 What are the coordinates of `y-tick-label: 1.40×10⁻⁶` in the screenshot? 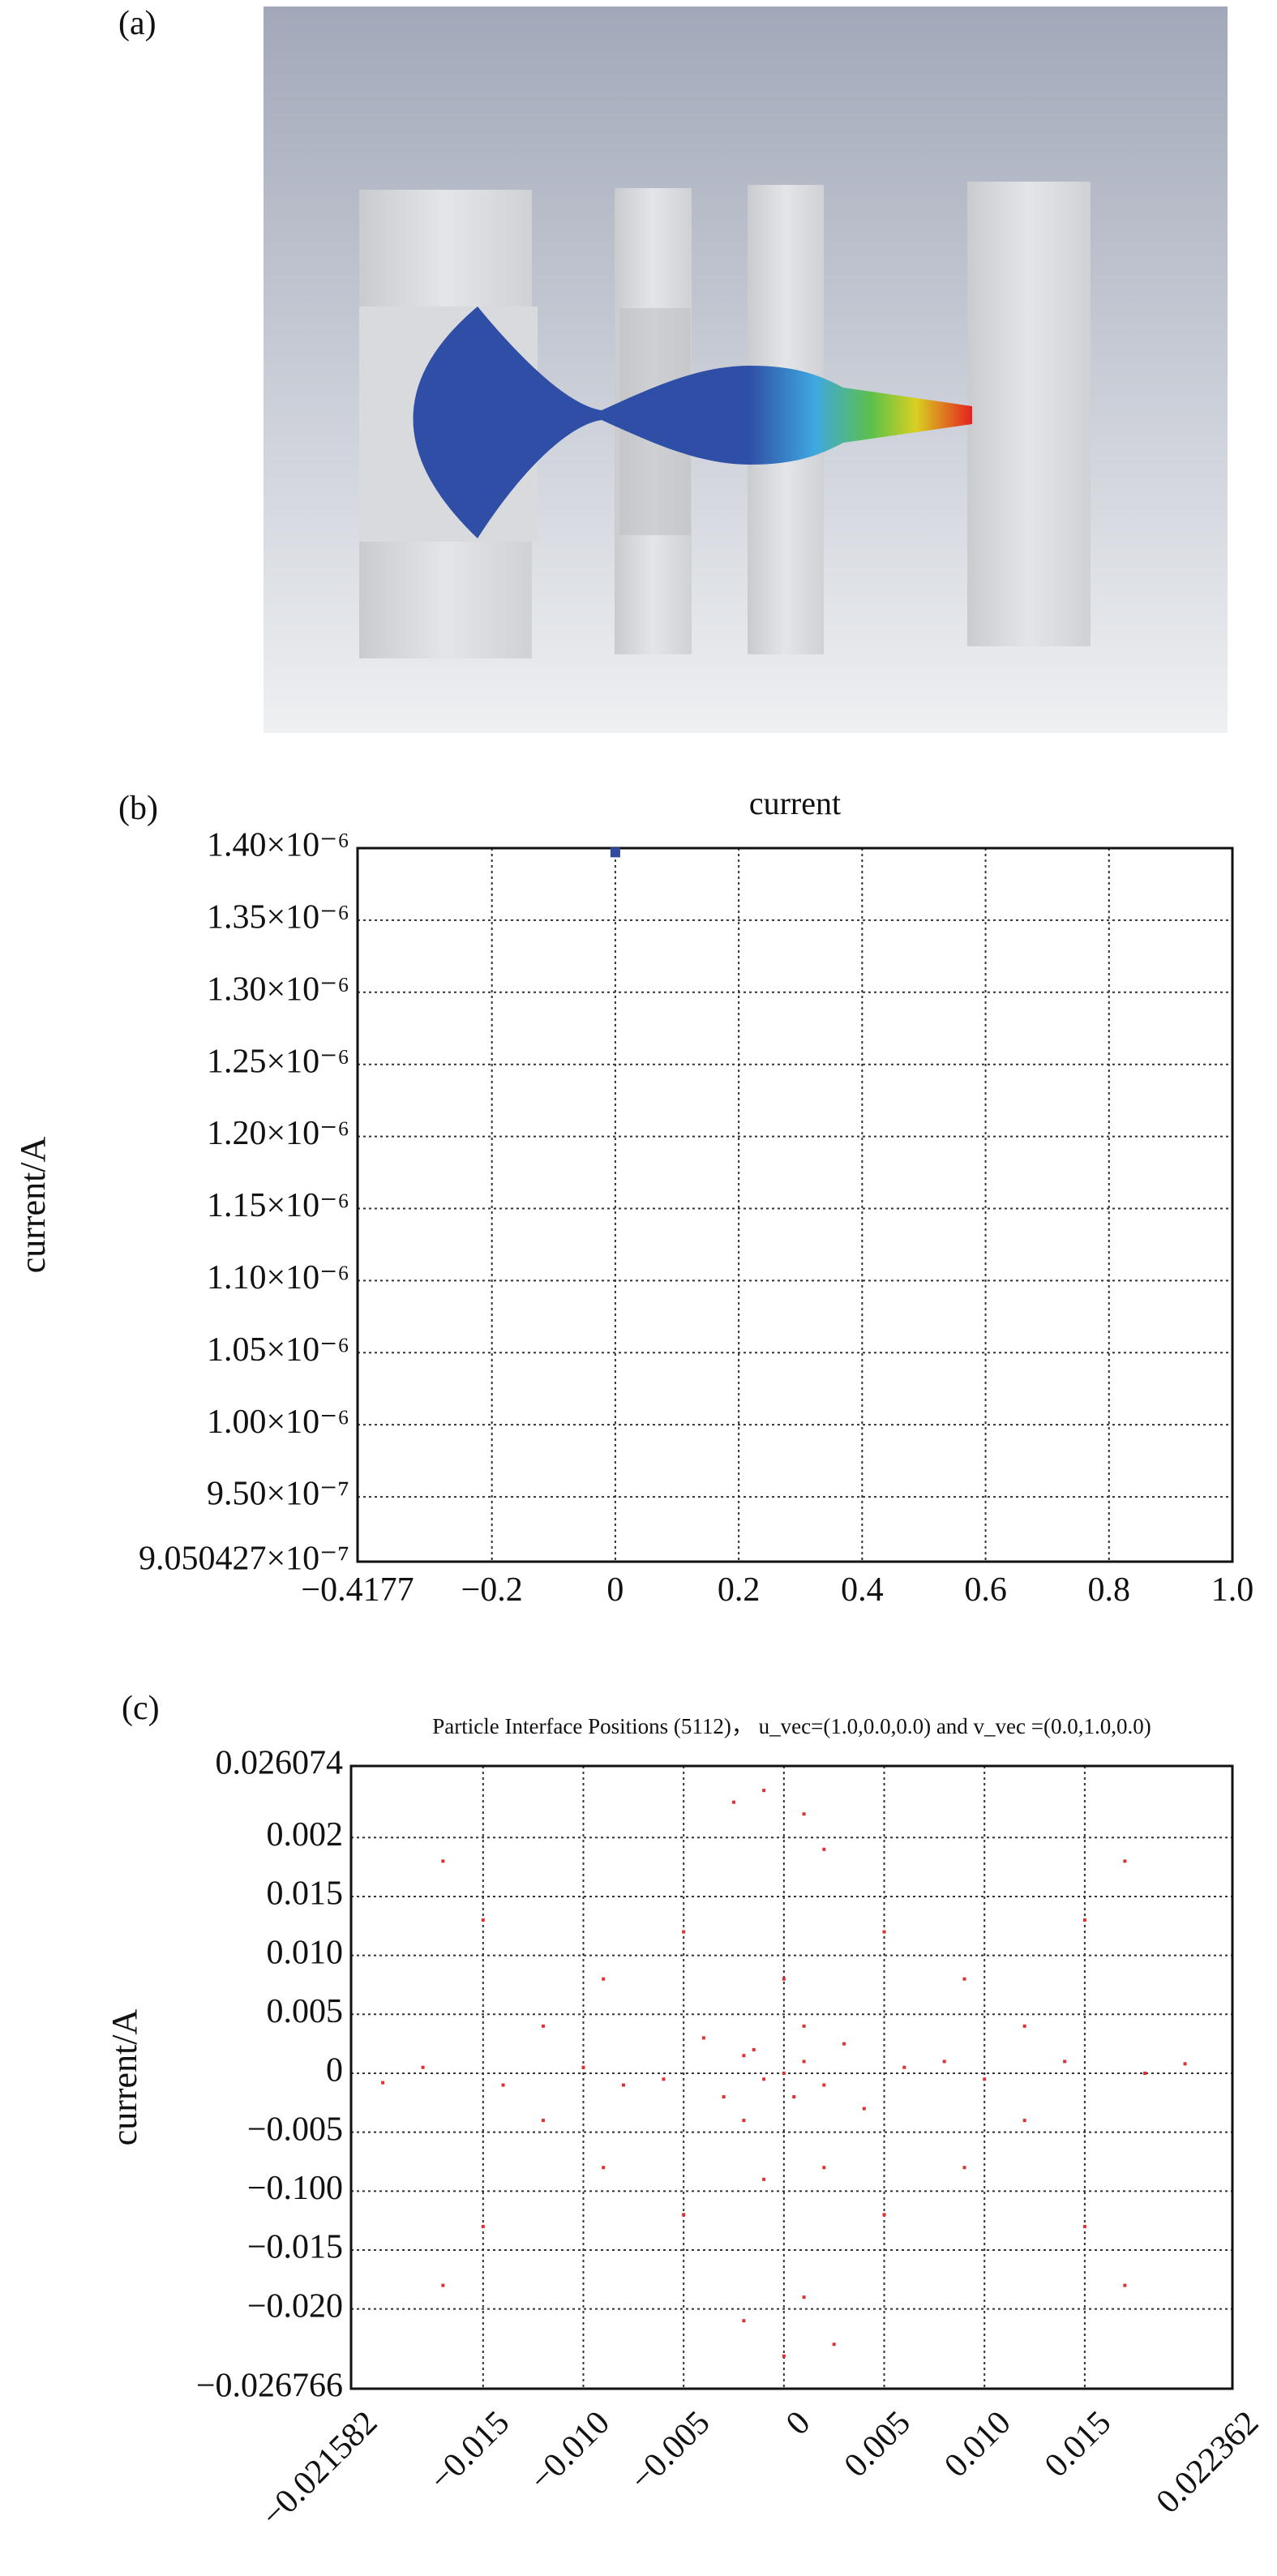 It's located at (278, 845).